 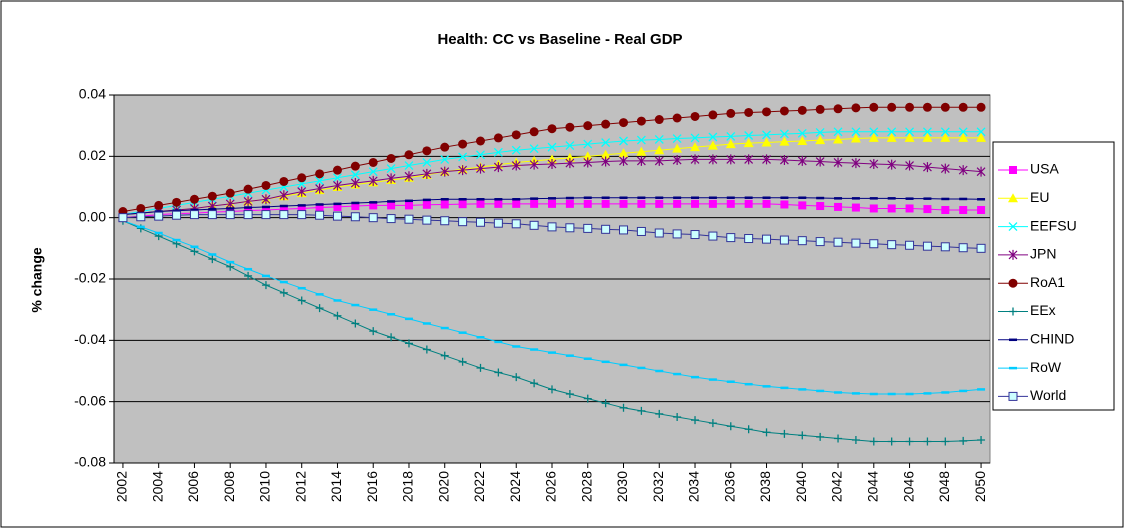 What do you see at coordinates (1053, 276) in the screenshot?
I see `legend` at bounding box center [1053, 276].